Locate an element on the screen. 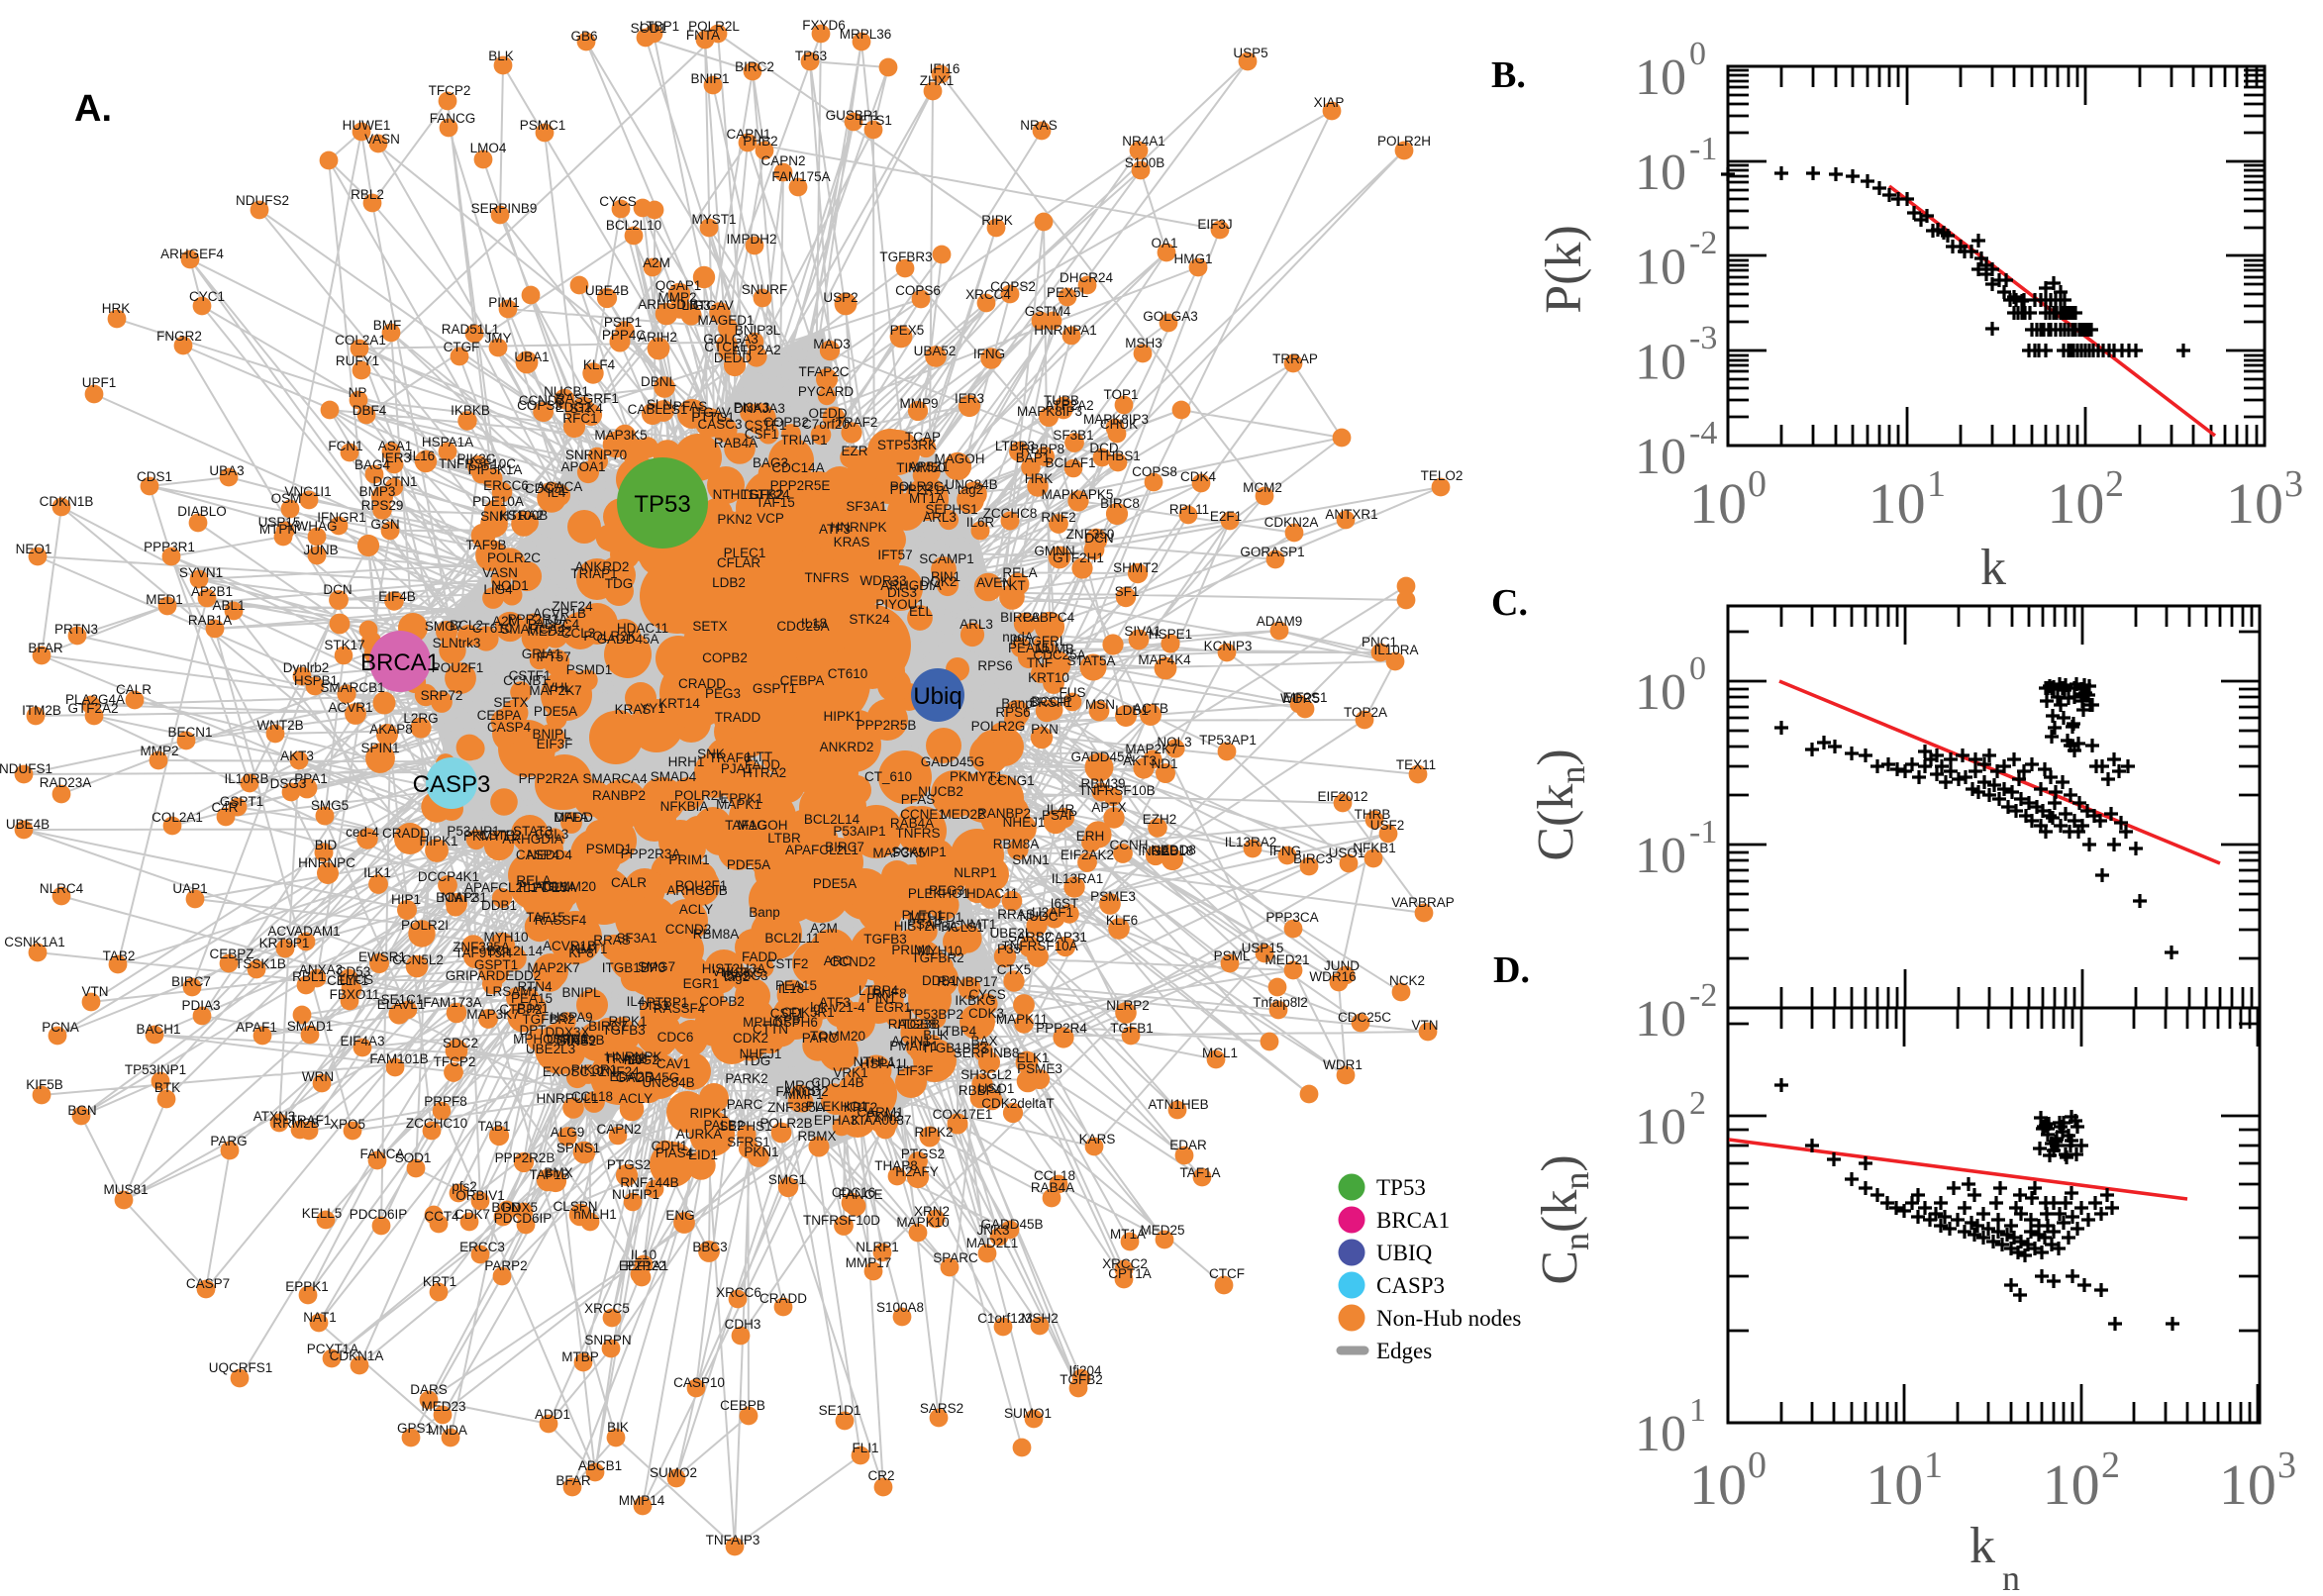 The height and width of the screenshot is (1596, 2323). svg-text: JUNB is located at coordinates (320, 550).